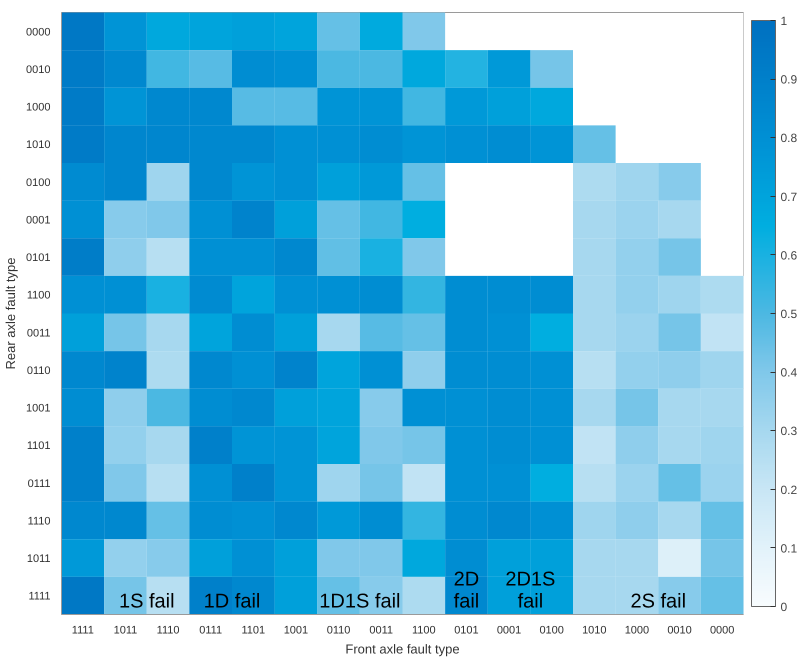  Describe the element at coordinates (210, 630) in the screenshot. I see `x-tick-label: 0111` at that location.